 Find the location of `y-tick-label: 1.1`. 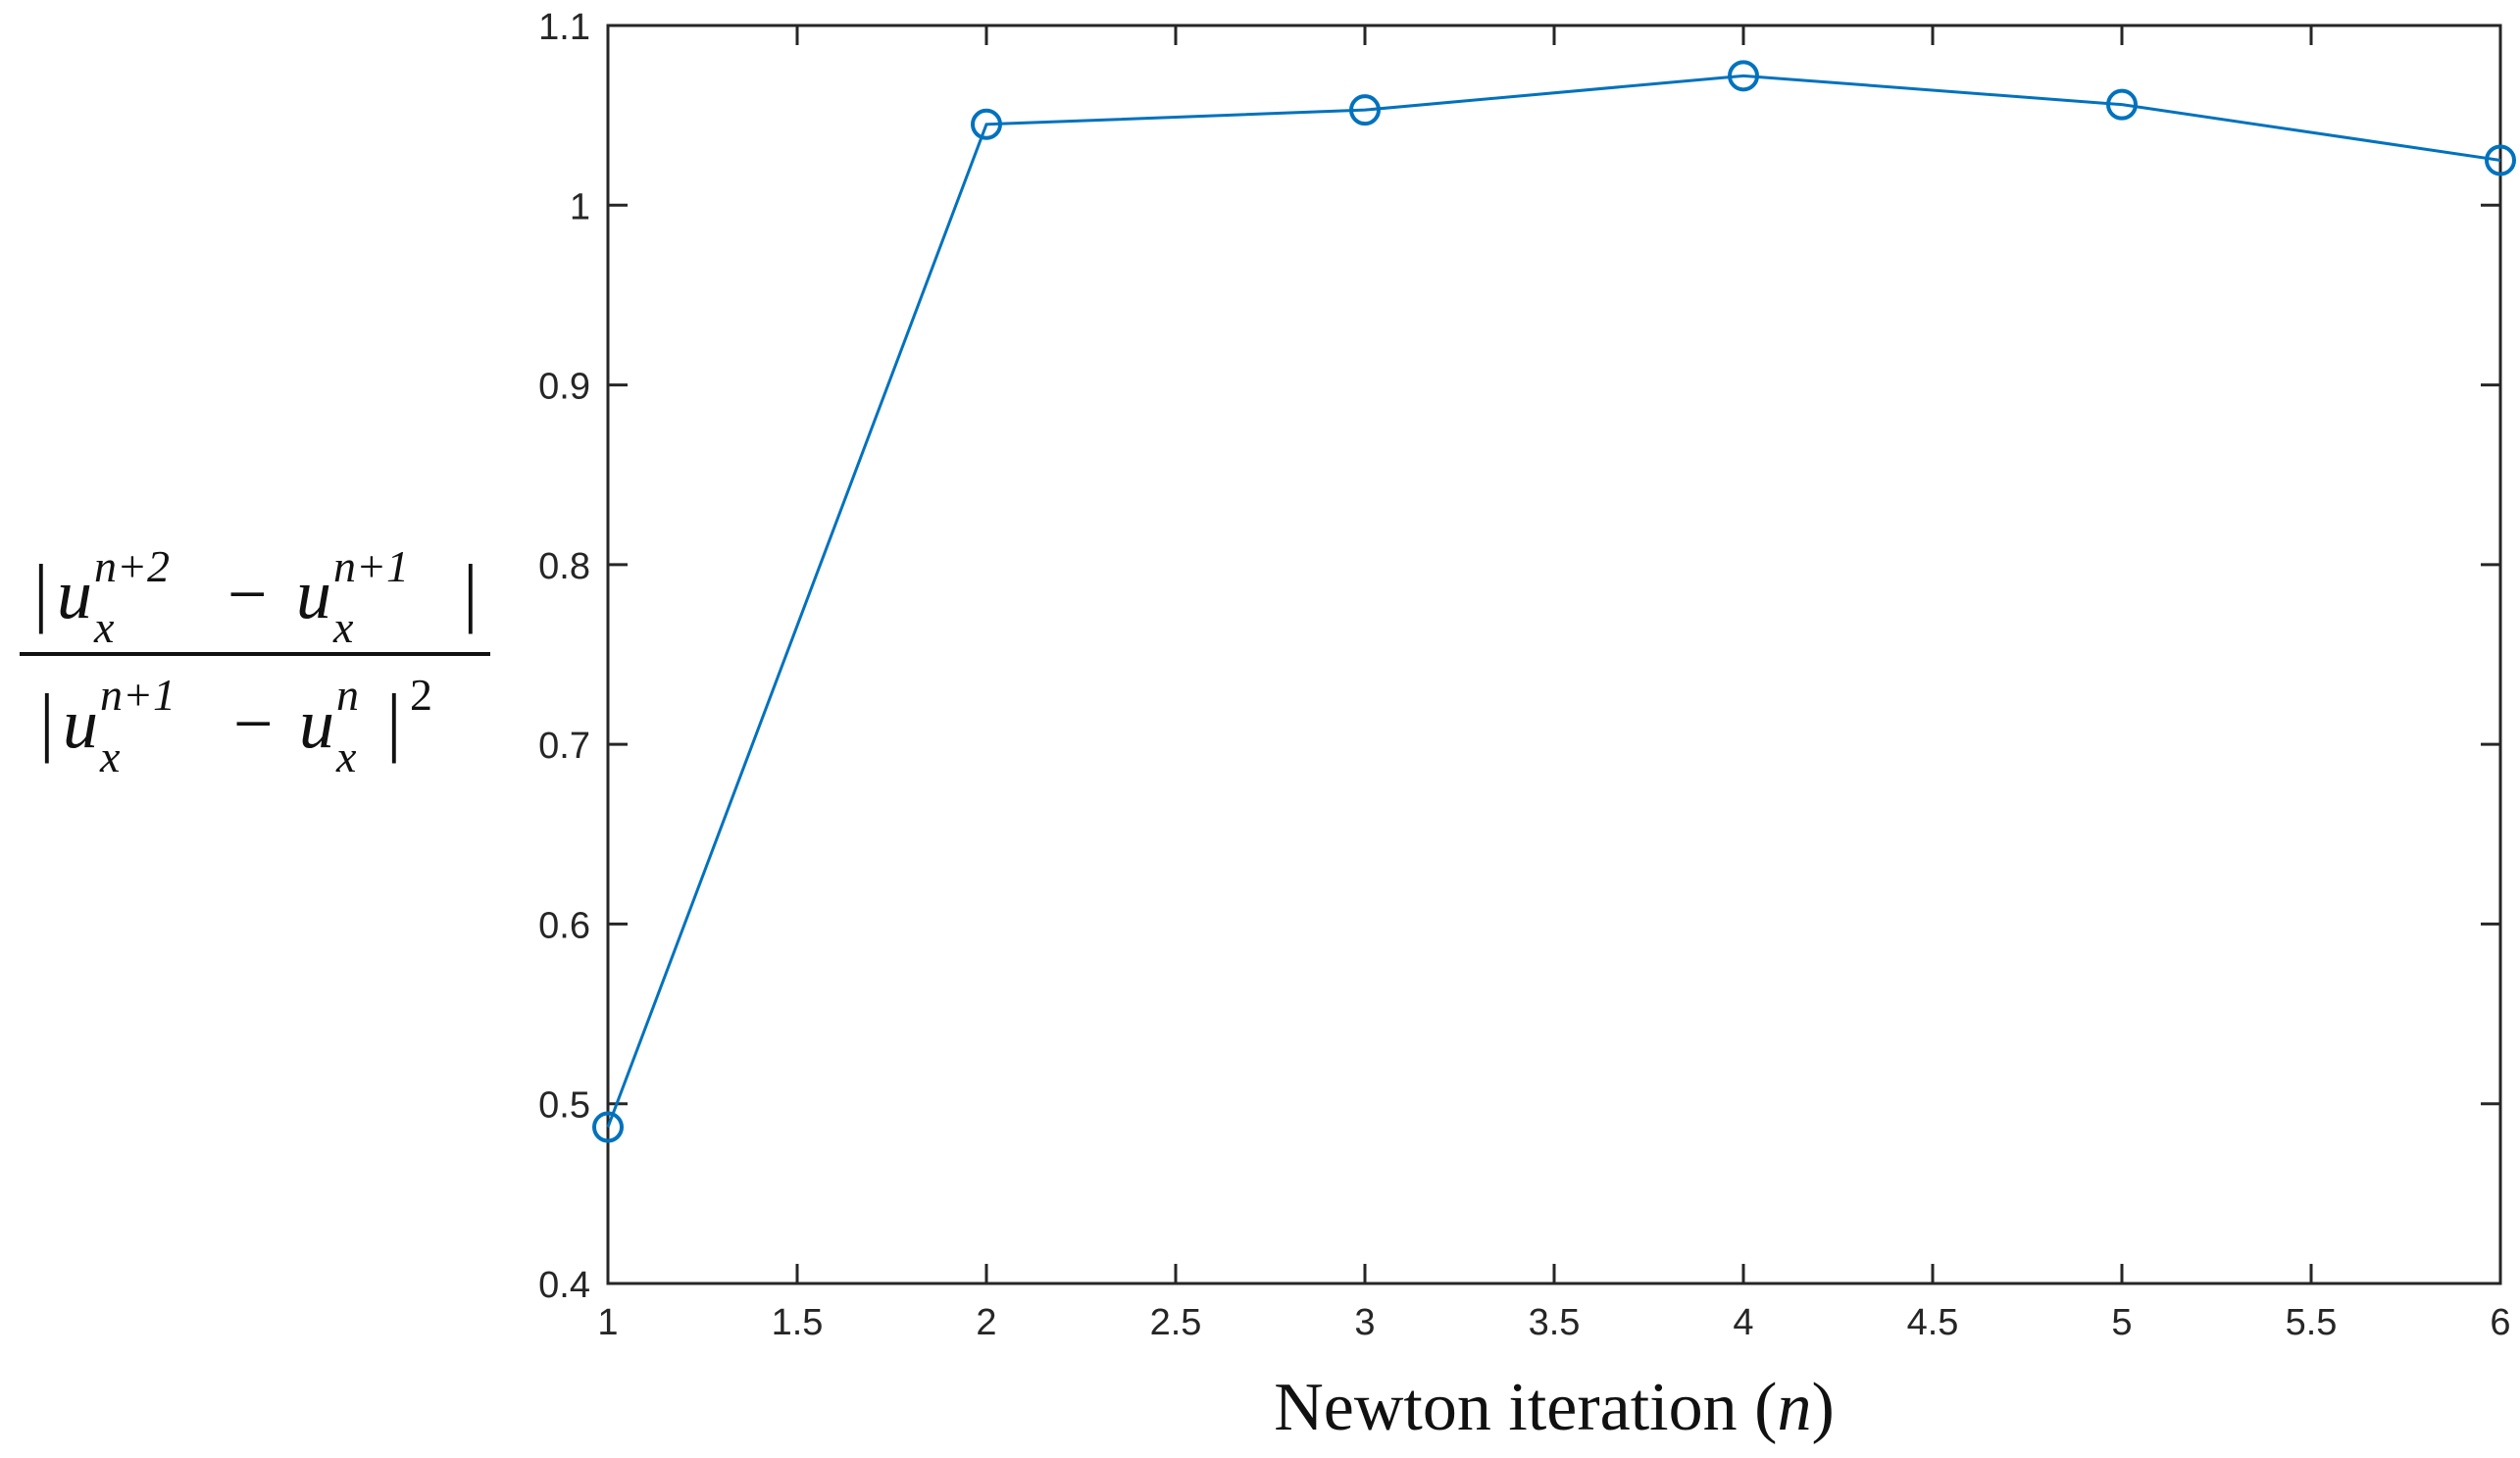

y-tick-label: 1.1 is located at coordinates (564, 27).